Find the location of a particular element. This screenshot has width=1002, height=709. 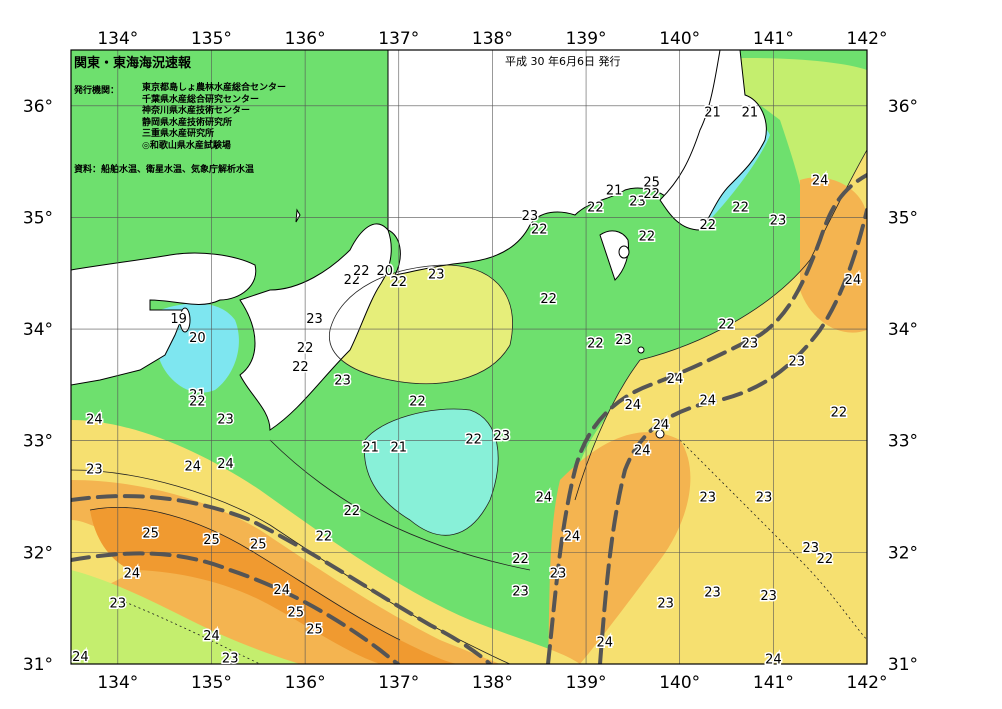

land-awaji is located at coordinates (185, 320).